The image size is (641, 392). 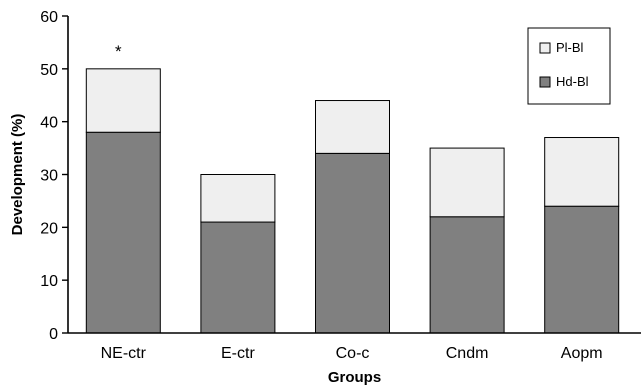 I want to click on legend-swatch-hd-bl, so click(x=545, y=82).